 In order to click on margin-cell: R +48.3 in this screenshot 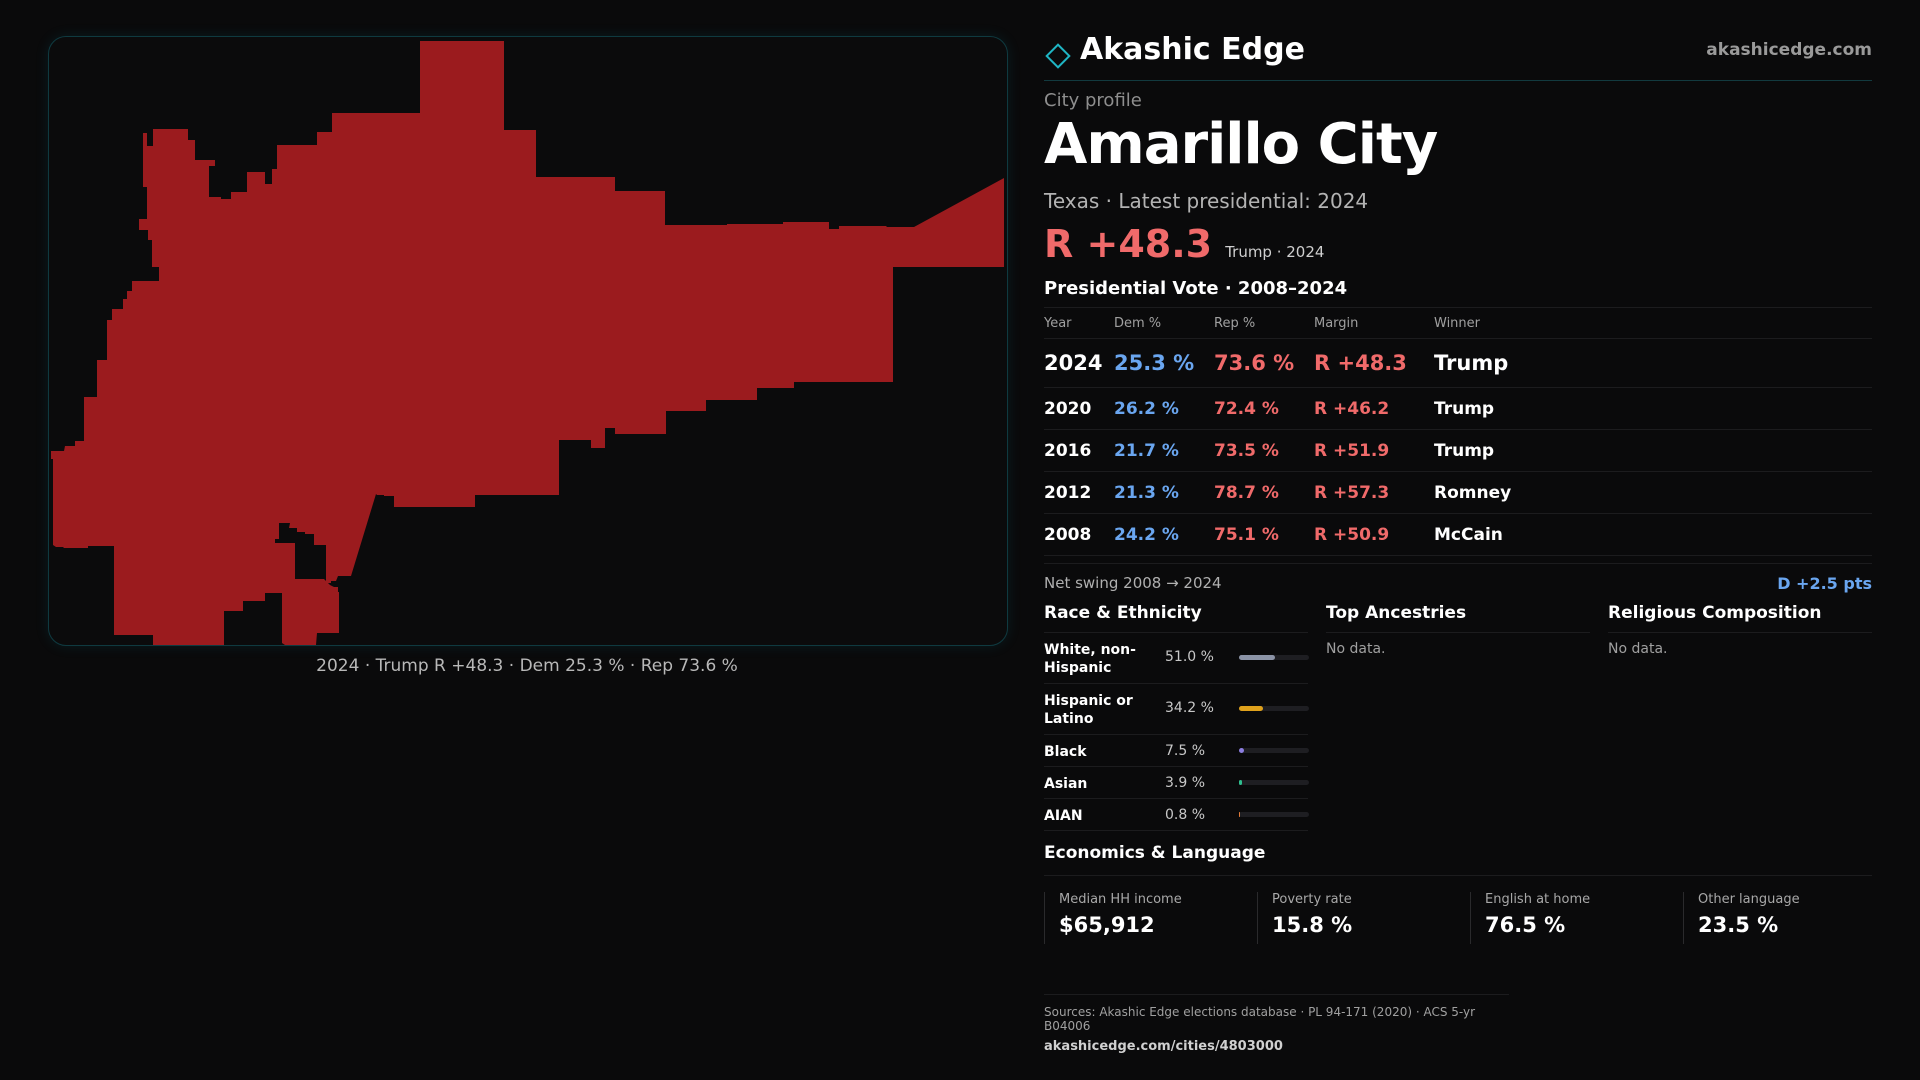, I will do `click(1374, 363)`.